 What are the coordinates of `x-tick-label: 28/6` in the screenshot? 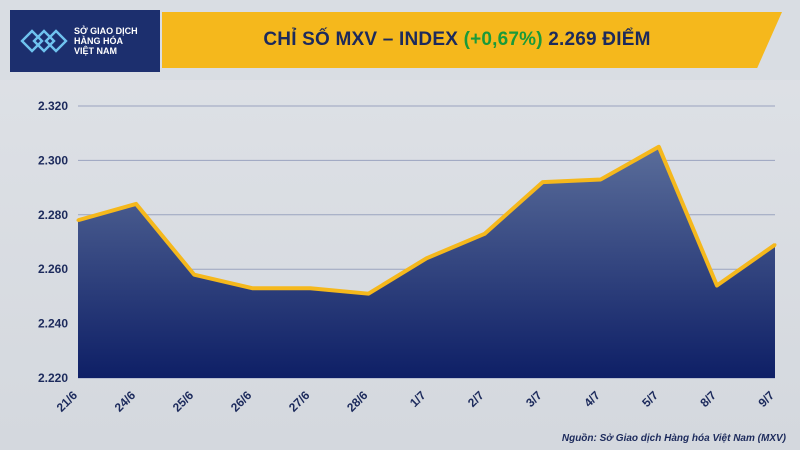 It's located at (357, 401).